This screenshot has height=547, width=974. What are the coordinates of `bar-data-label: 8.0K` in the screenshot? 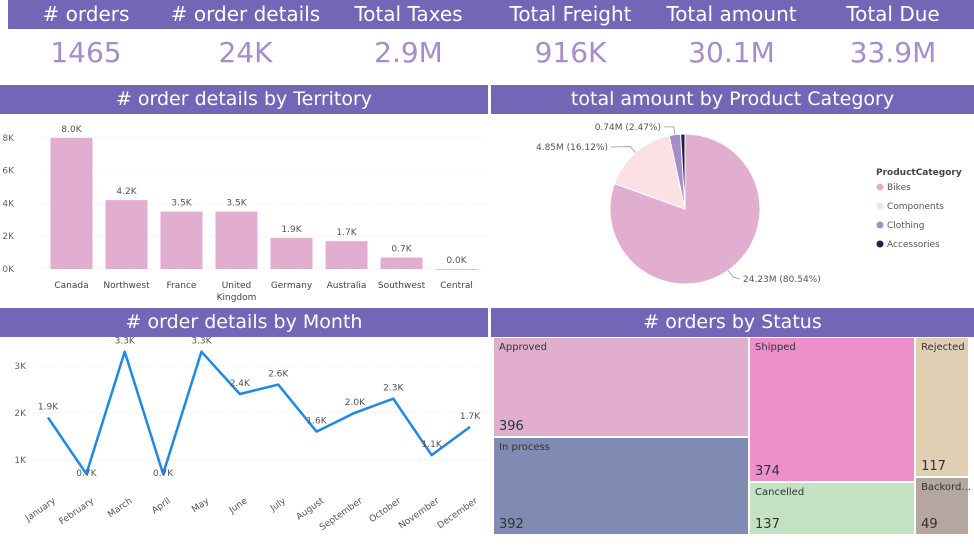 It's located at (71, 130).